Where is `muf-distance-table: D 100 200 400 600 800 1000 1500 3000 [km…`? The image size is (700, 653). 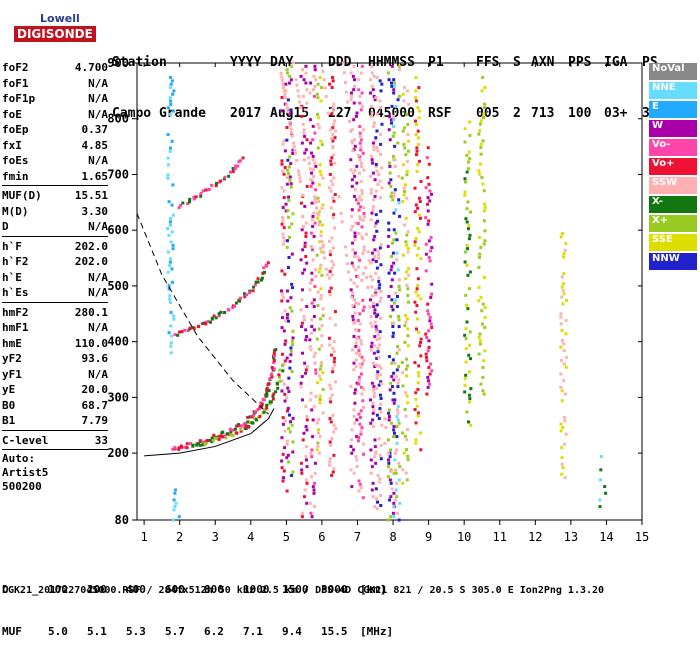
muf-distance-table: D 100 200 400 600 800 1000 1500 3000 [km… is located at coordinates (200, 604).